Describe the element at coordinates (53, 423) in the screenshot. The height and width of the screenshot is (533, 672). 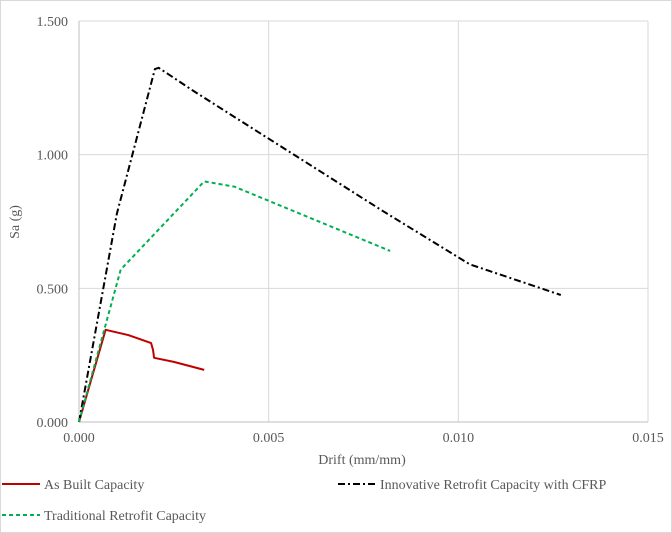
I see `y-tick-label: 0.000` at that location.